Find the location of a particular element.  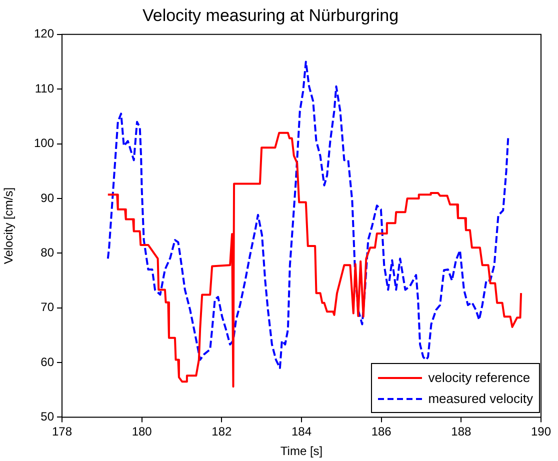

x-tick-label: 180 is located at coordinates (142, 431).